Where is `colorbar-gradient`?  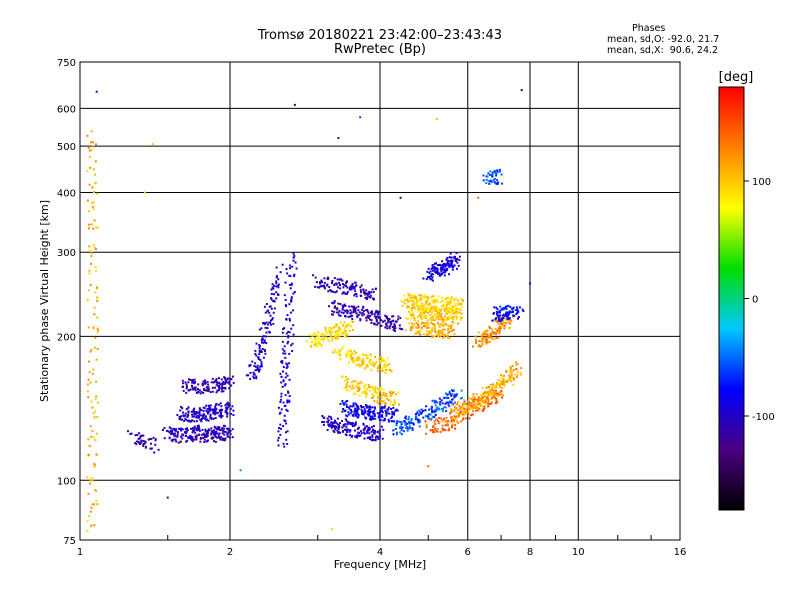
colorbar-gradient is located at coordinates (731, 298).